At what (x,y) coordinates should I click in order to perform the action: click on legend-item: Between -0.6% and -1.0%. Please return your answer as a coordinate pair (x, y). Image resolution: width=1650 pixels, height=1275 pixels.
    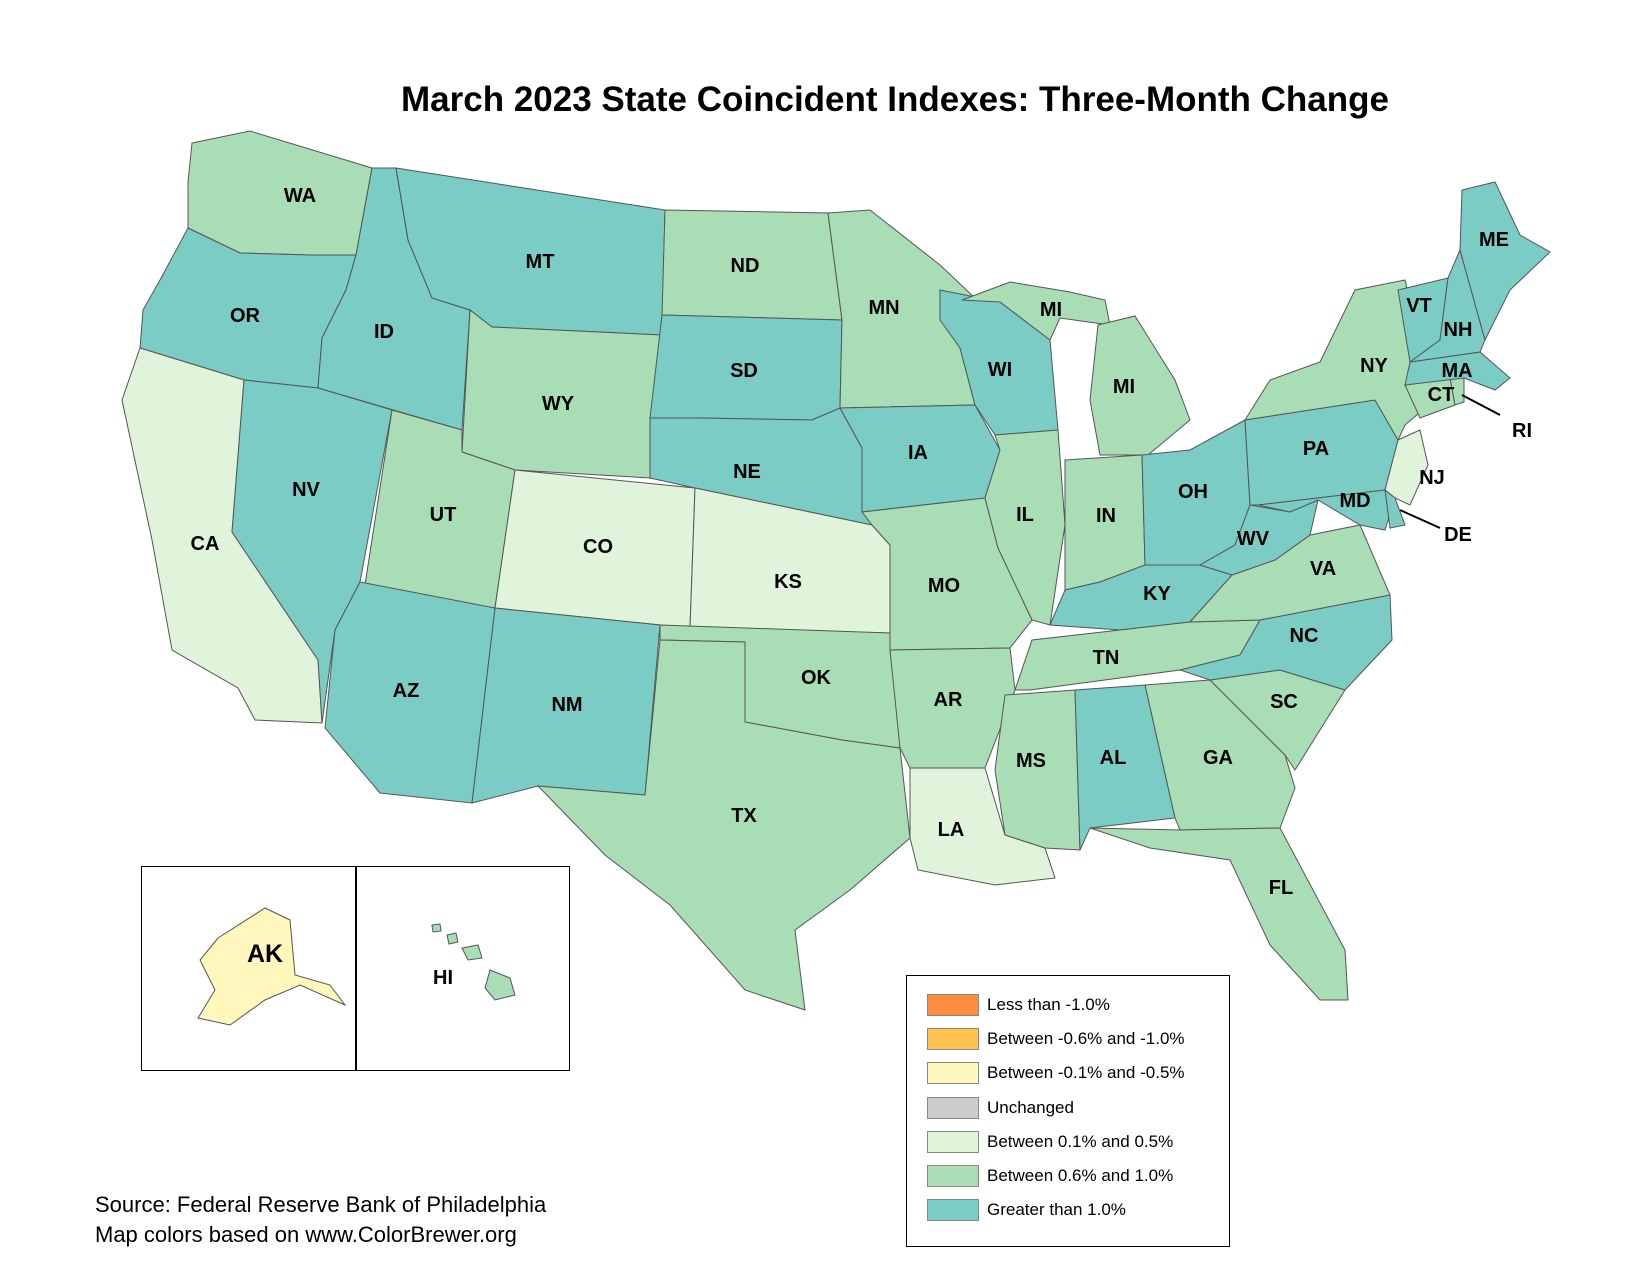
    Looking at the image, I should click on (1078, 1045).